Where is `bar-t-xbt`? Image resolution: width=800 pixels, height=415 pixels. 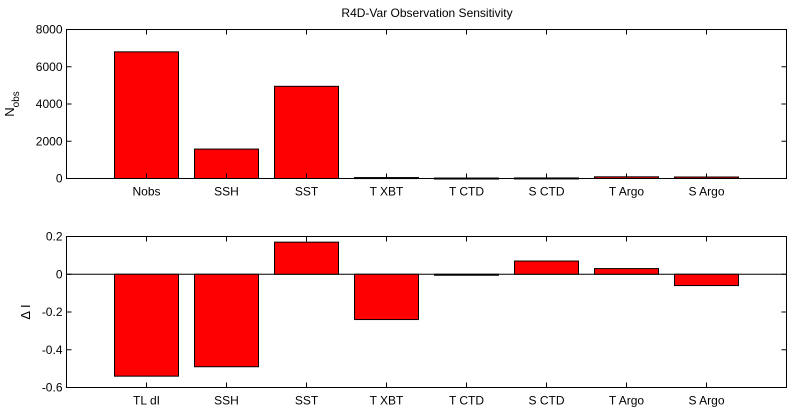
bar-t-xbt is located at coordinates (386, 297).